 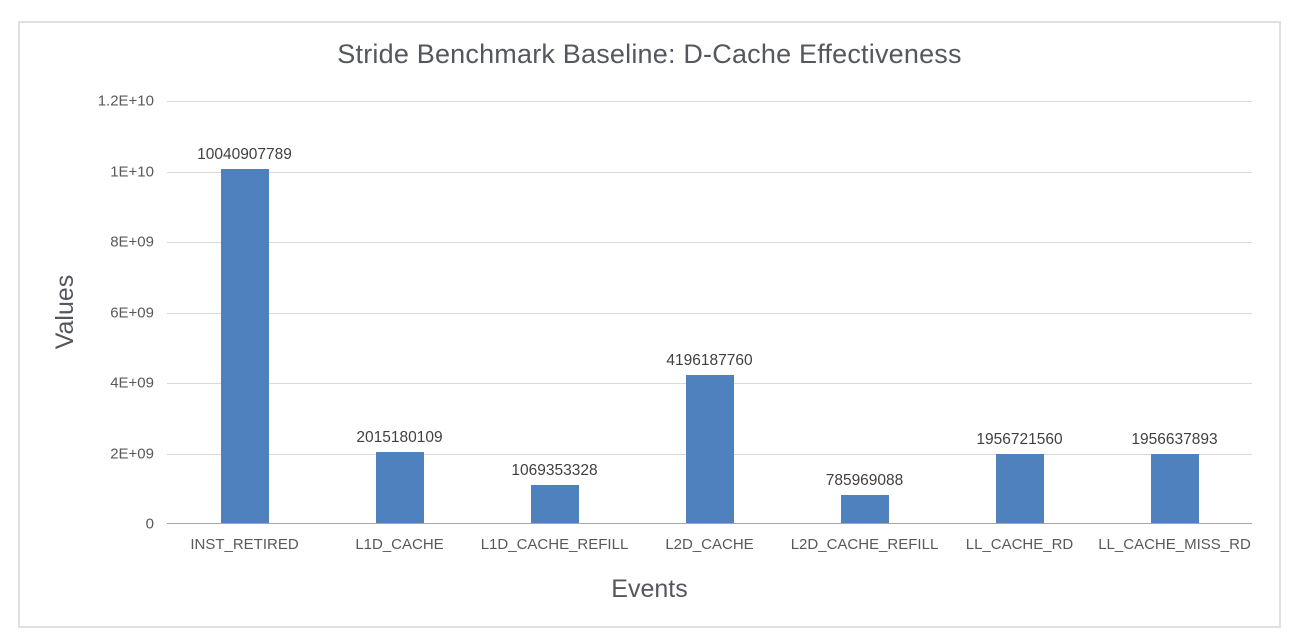 What do you see at coordinates (244, 544) in the screenshot?
I see `category-label: INST_RETIRED` at bounding box center [244, 544].